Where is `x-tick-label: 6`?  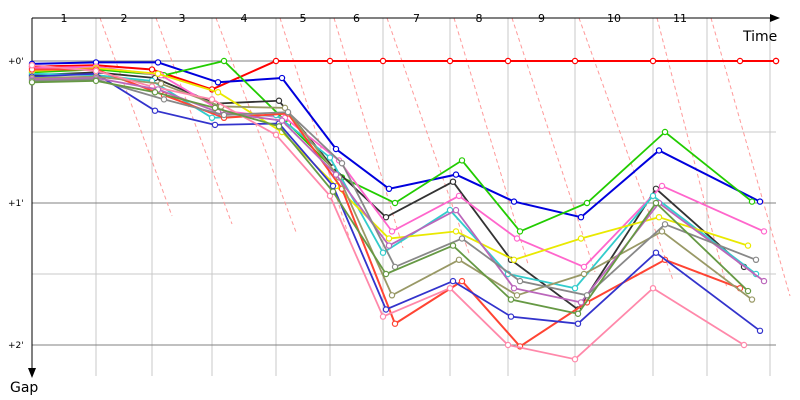 x-tick-label: 6 is located at coordinates (356, 18).